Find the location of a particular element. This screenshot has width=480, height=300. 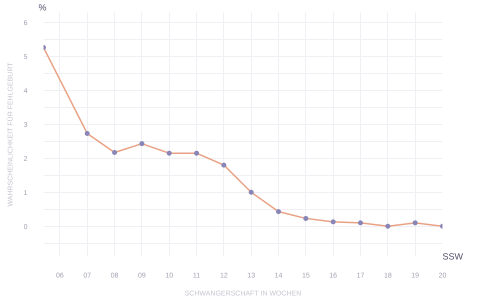

annotation: SSW is located at coordinates (453, 257).